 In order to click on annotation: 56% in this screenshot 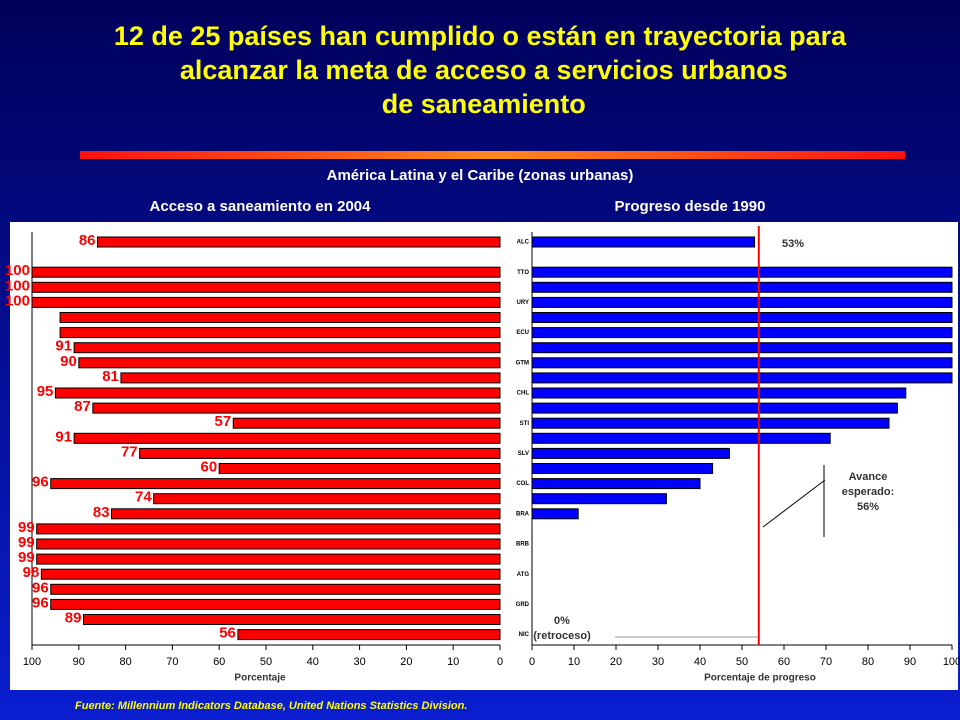, I will do `click(868, 507)`.